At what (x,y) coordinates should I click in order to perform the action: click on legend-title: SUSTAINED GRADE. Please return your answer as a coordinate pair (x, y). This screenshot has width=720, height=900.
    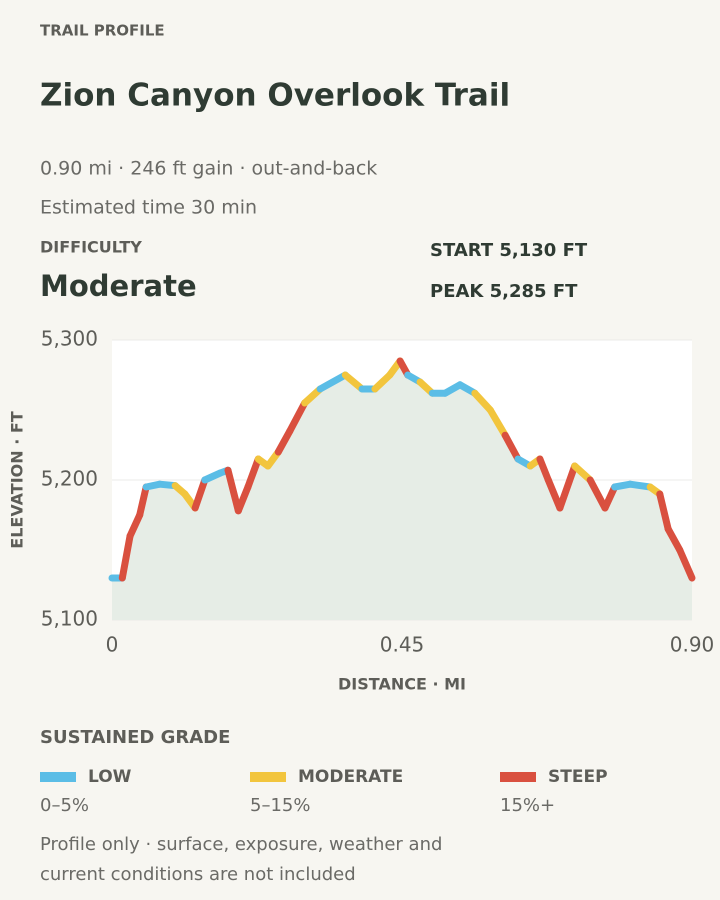
    Looking at the image, I should click on (135, 737).